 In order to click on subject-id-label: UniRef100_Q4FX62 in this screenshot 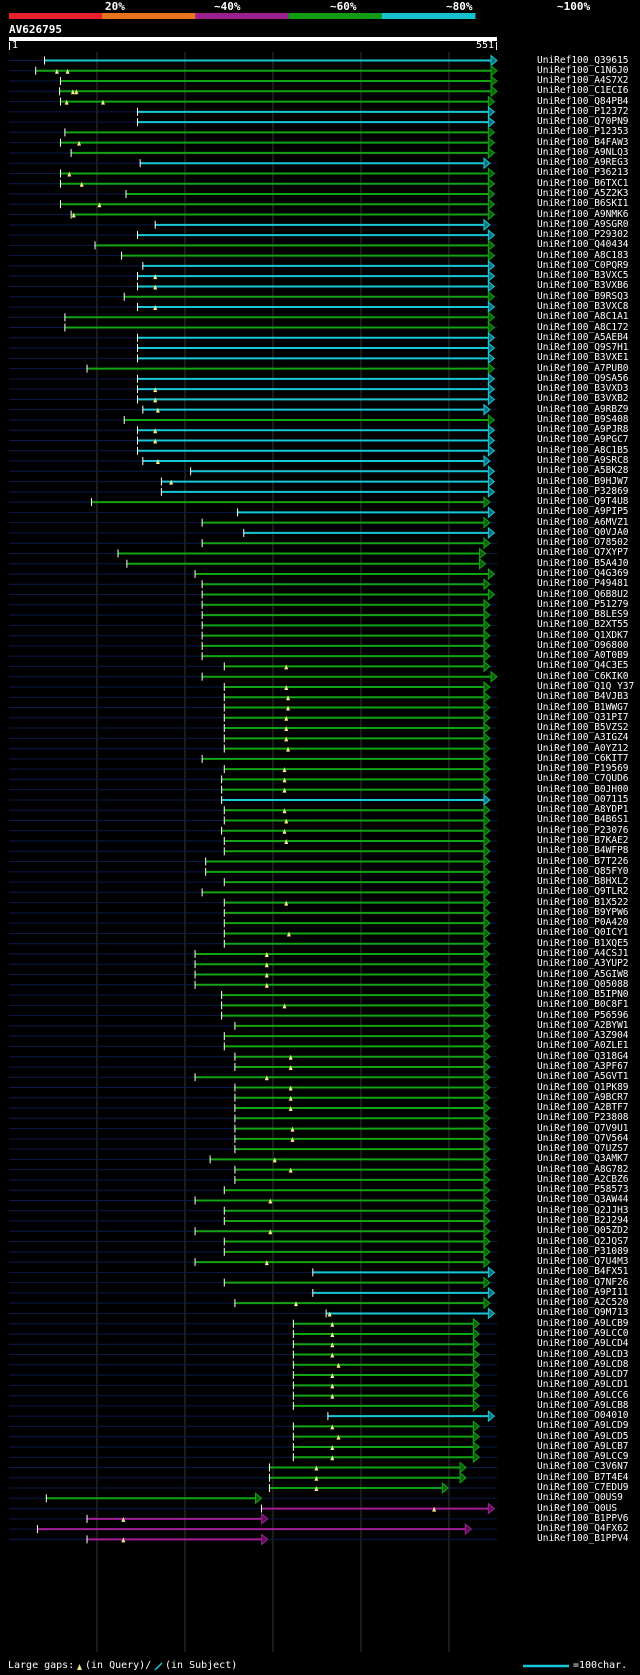, I will do `click(583, 1529)`.